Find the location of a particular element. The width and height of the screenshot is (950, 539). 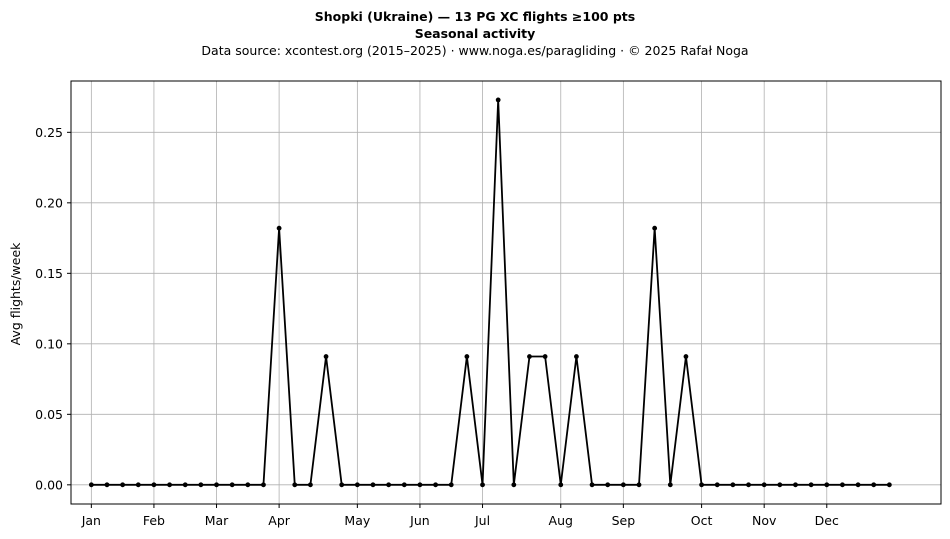

x-tick-label: Apr is located at coordinates (279, 520).